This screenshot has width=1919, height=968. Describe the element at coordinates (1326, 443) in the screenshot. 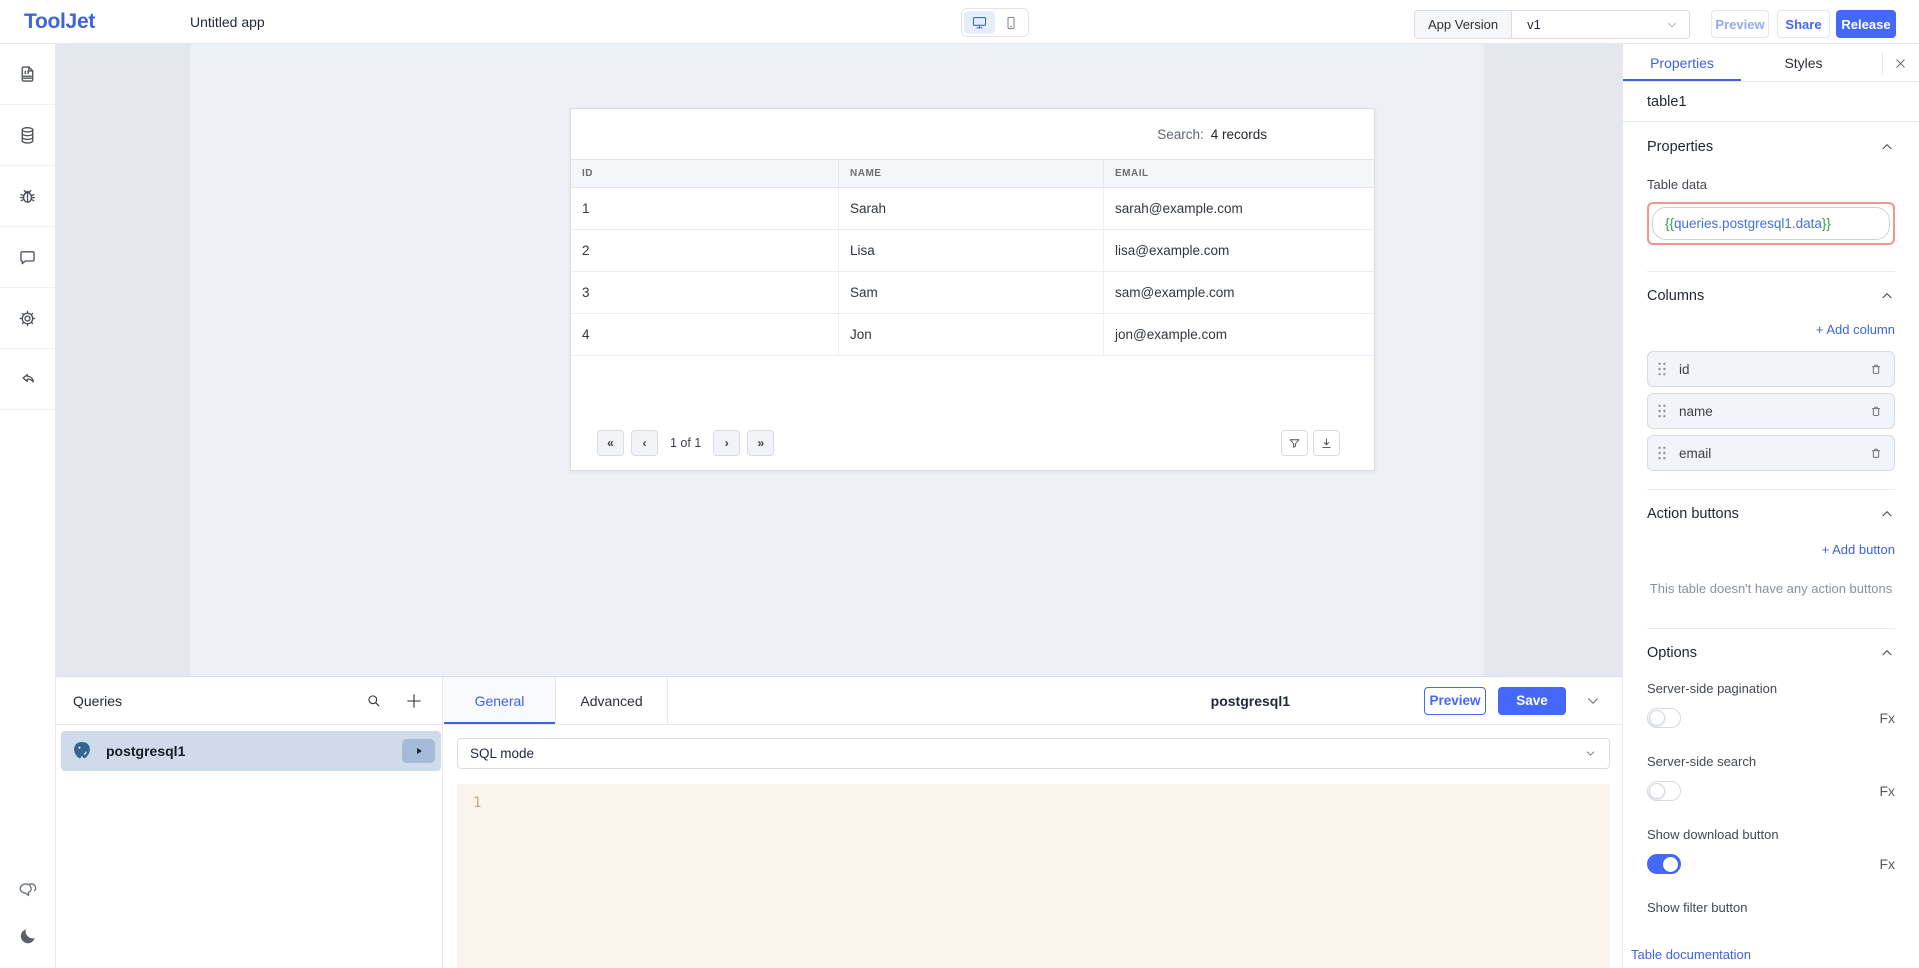

I see `table-download-button` at that location.